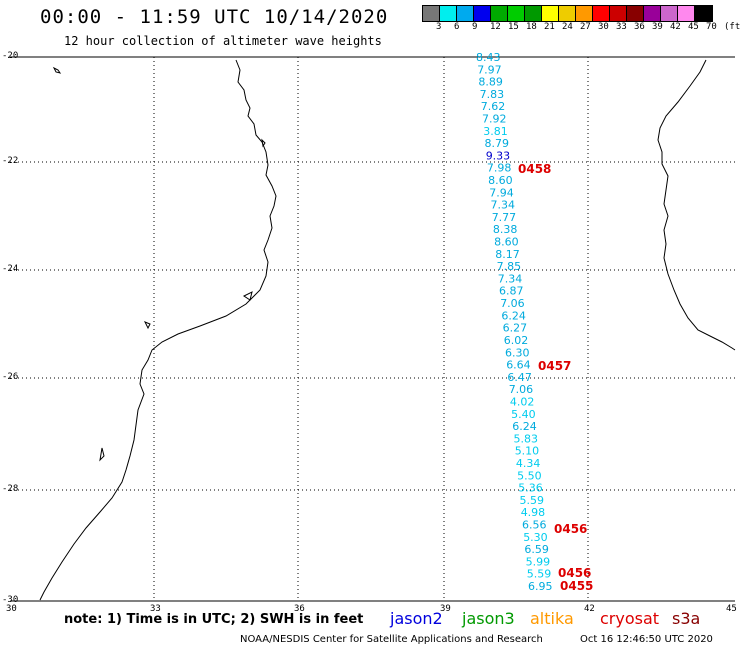 The height and width of the screenshot is (650, 740). What do you see at coordinates (621, 27) in the screenshot?
I see `legend-label: 33` at bounding box center [621, 27].